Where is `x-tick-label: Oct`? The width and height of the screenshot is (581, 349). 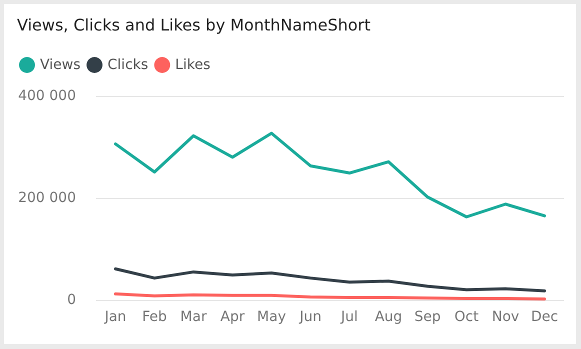
x-tick-label: Oct is located at coordinates (467, 317).